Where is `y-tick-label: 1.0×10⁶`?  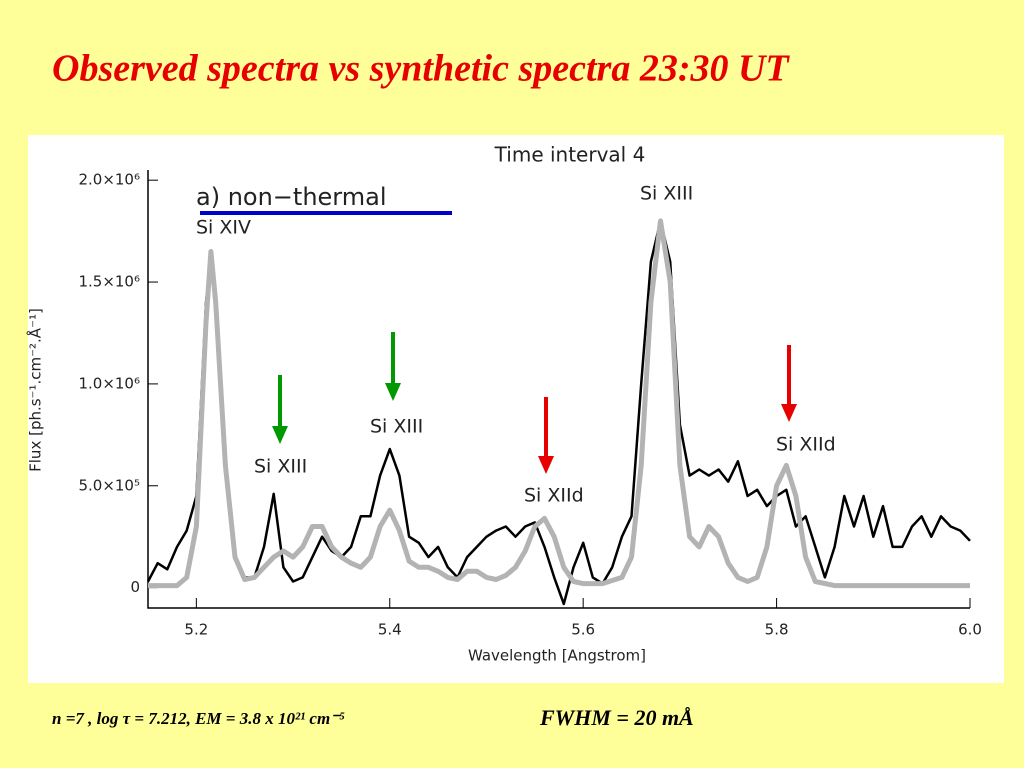 y-tick-label: 1.0×10⁶ is located at coordinates (109, 383).